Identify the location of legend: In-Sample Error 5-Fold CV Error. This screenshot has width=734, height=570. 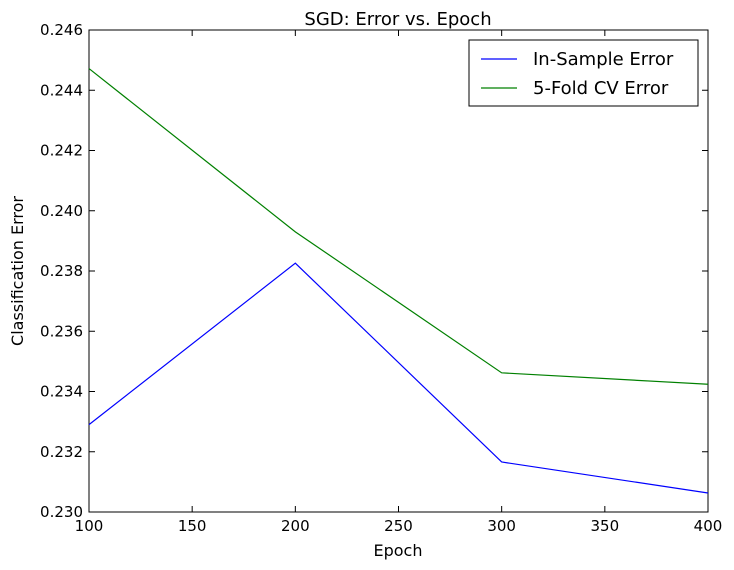
(583, 73).